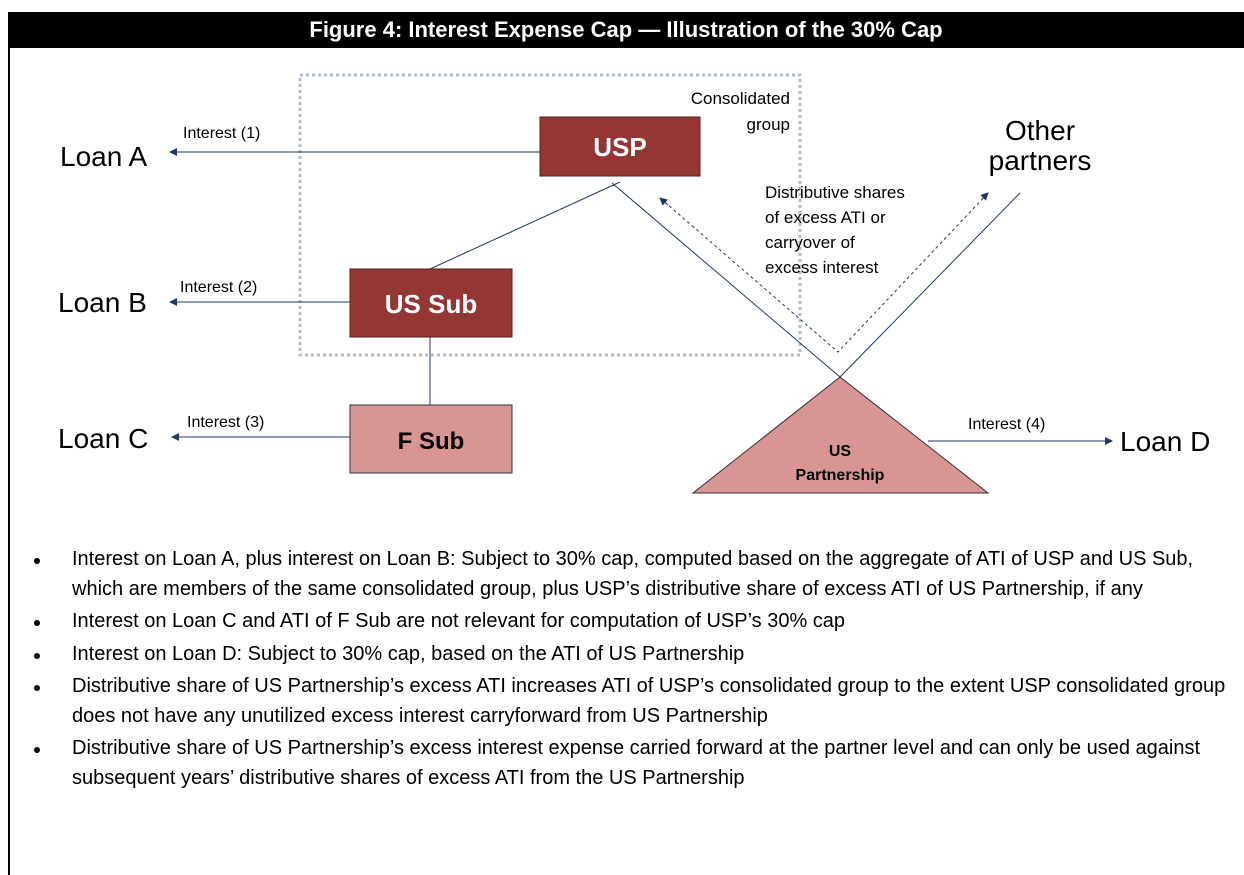 The width and height of the screenshot is (1244, 875). Describe the element at coordinates (825, 217) in the screenshot. I see `flow-label: of excess ATI or` at that location.